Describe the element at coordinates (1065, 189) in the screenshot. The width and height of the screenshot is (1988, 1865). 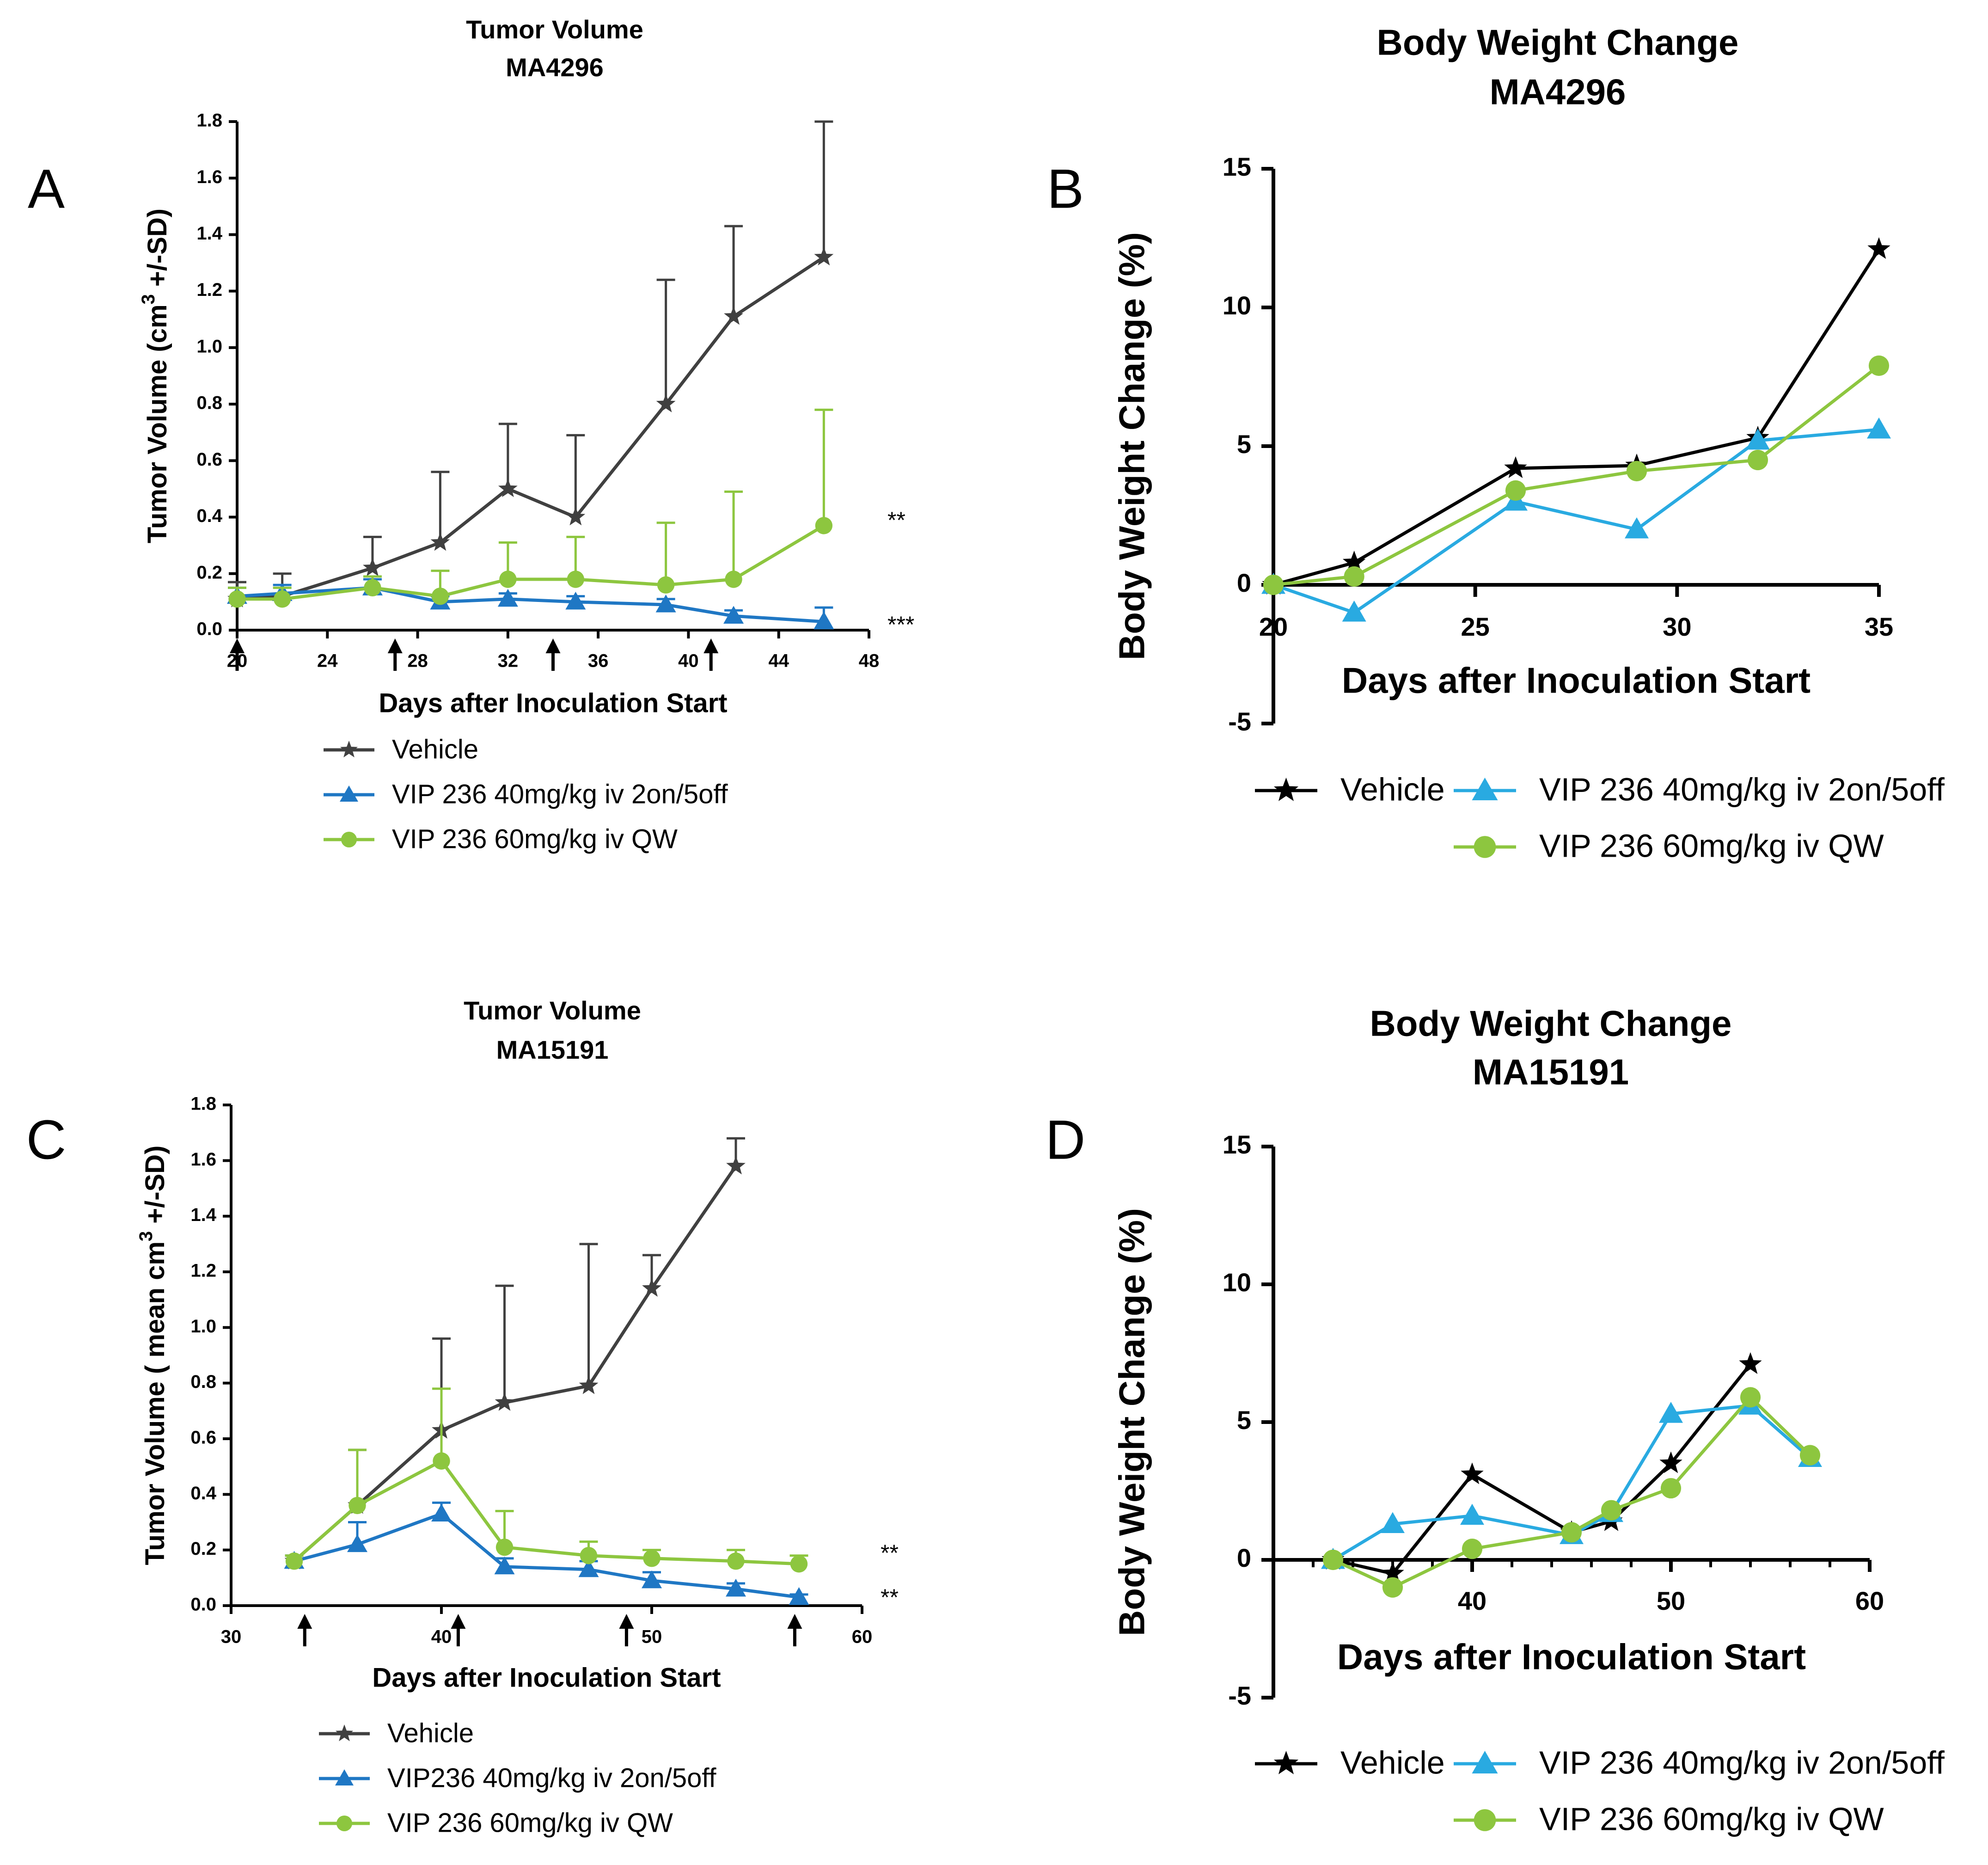
I see `panel-label: B` at that location.